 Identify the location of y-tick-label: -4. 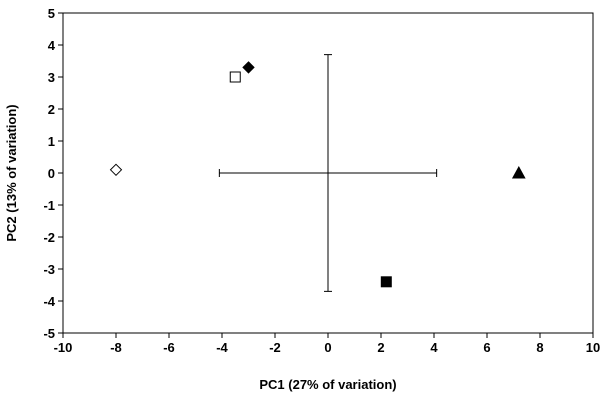
(49, 301).